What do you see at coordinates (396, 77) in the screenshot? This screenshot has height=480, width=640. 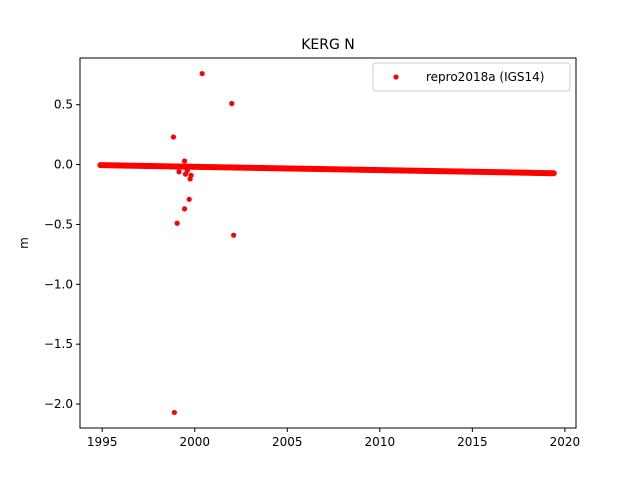 I see `legend-marker` at bounding box center [396, 77].